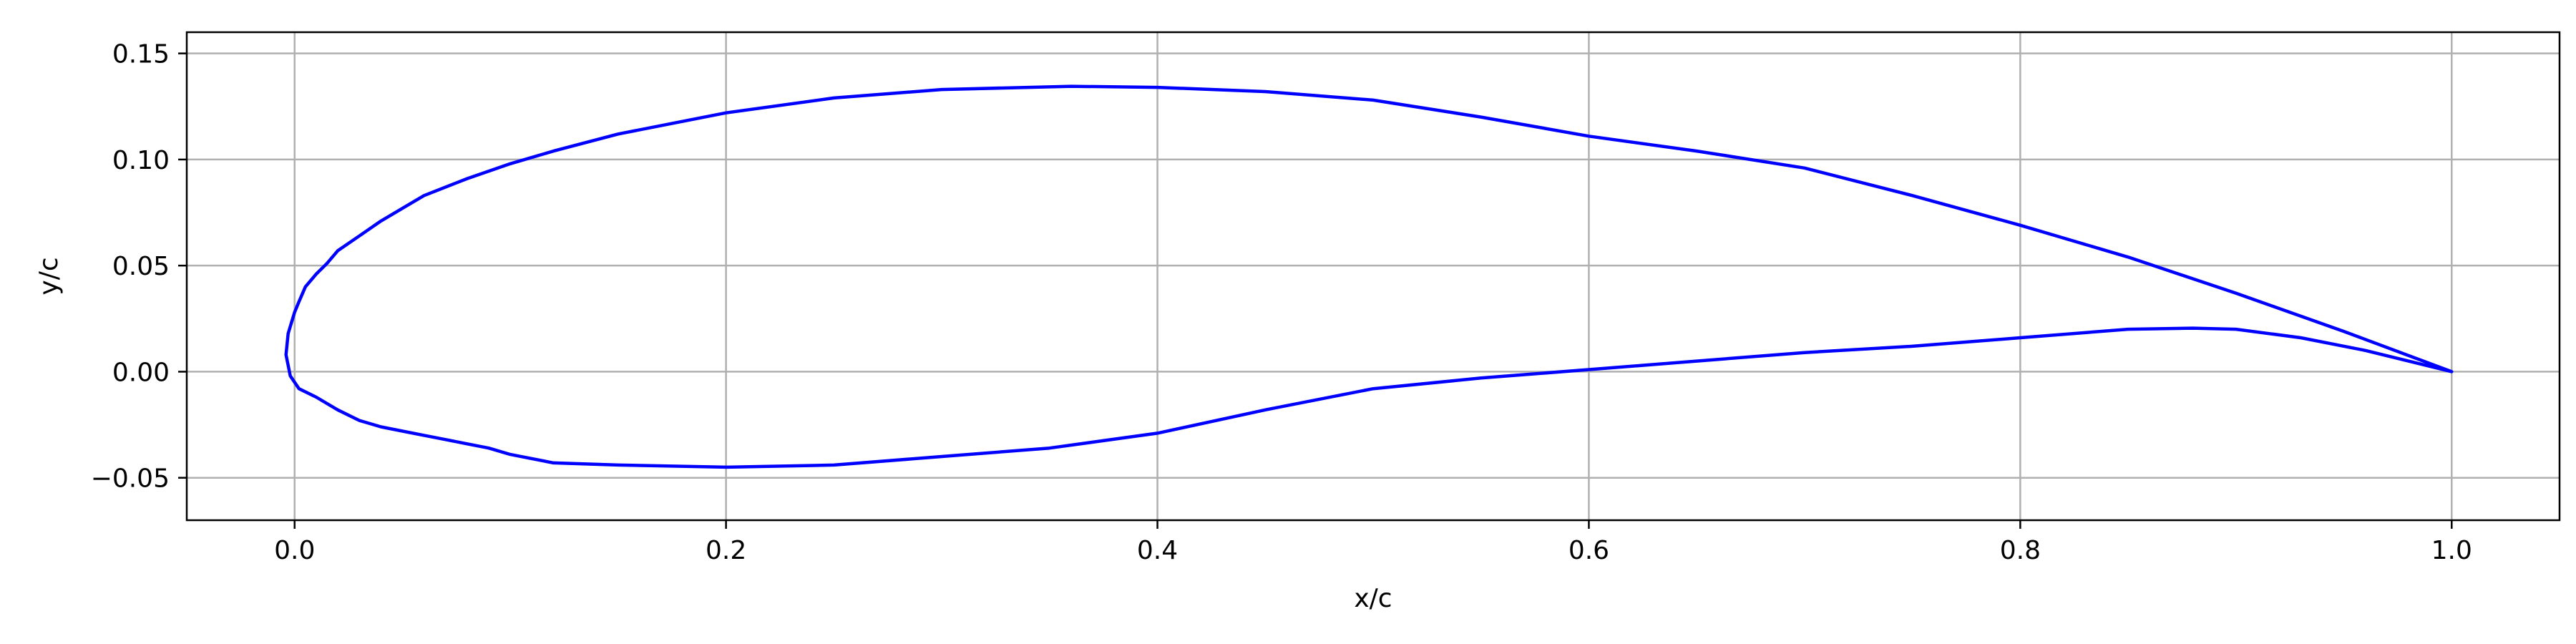  What do you see at coordinates (1157, 550) in the screenshot?
I see `x-tick-label: 0.4` at bounding box center [1157, 550].